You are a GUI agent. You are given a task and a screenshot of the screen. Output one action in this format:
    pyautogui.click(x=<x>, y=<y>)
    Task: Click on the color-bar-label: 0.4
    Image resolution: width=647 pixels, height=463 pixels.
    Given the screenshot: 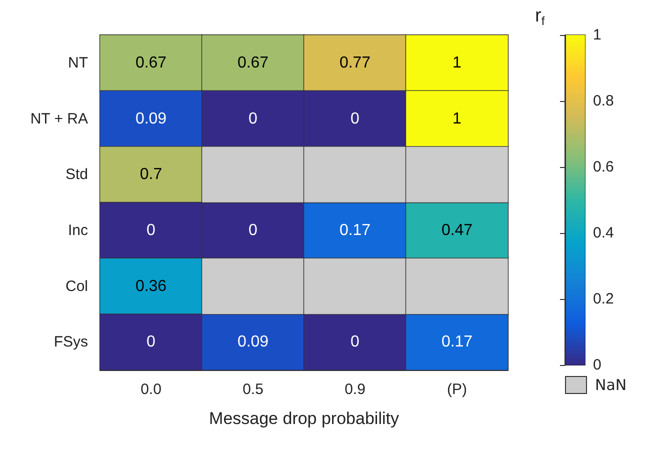 What is the action you would take?
    pyautogui.click(x=603, y=233)
    